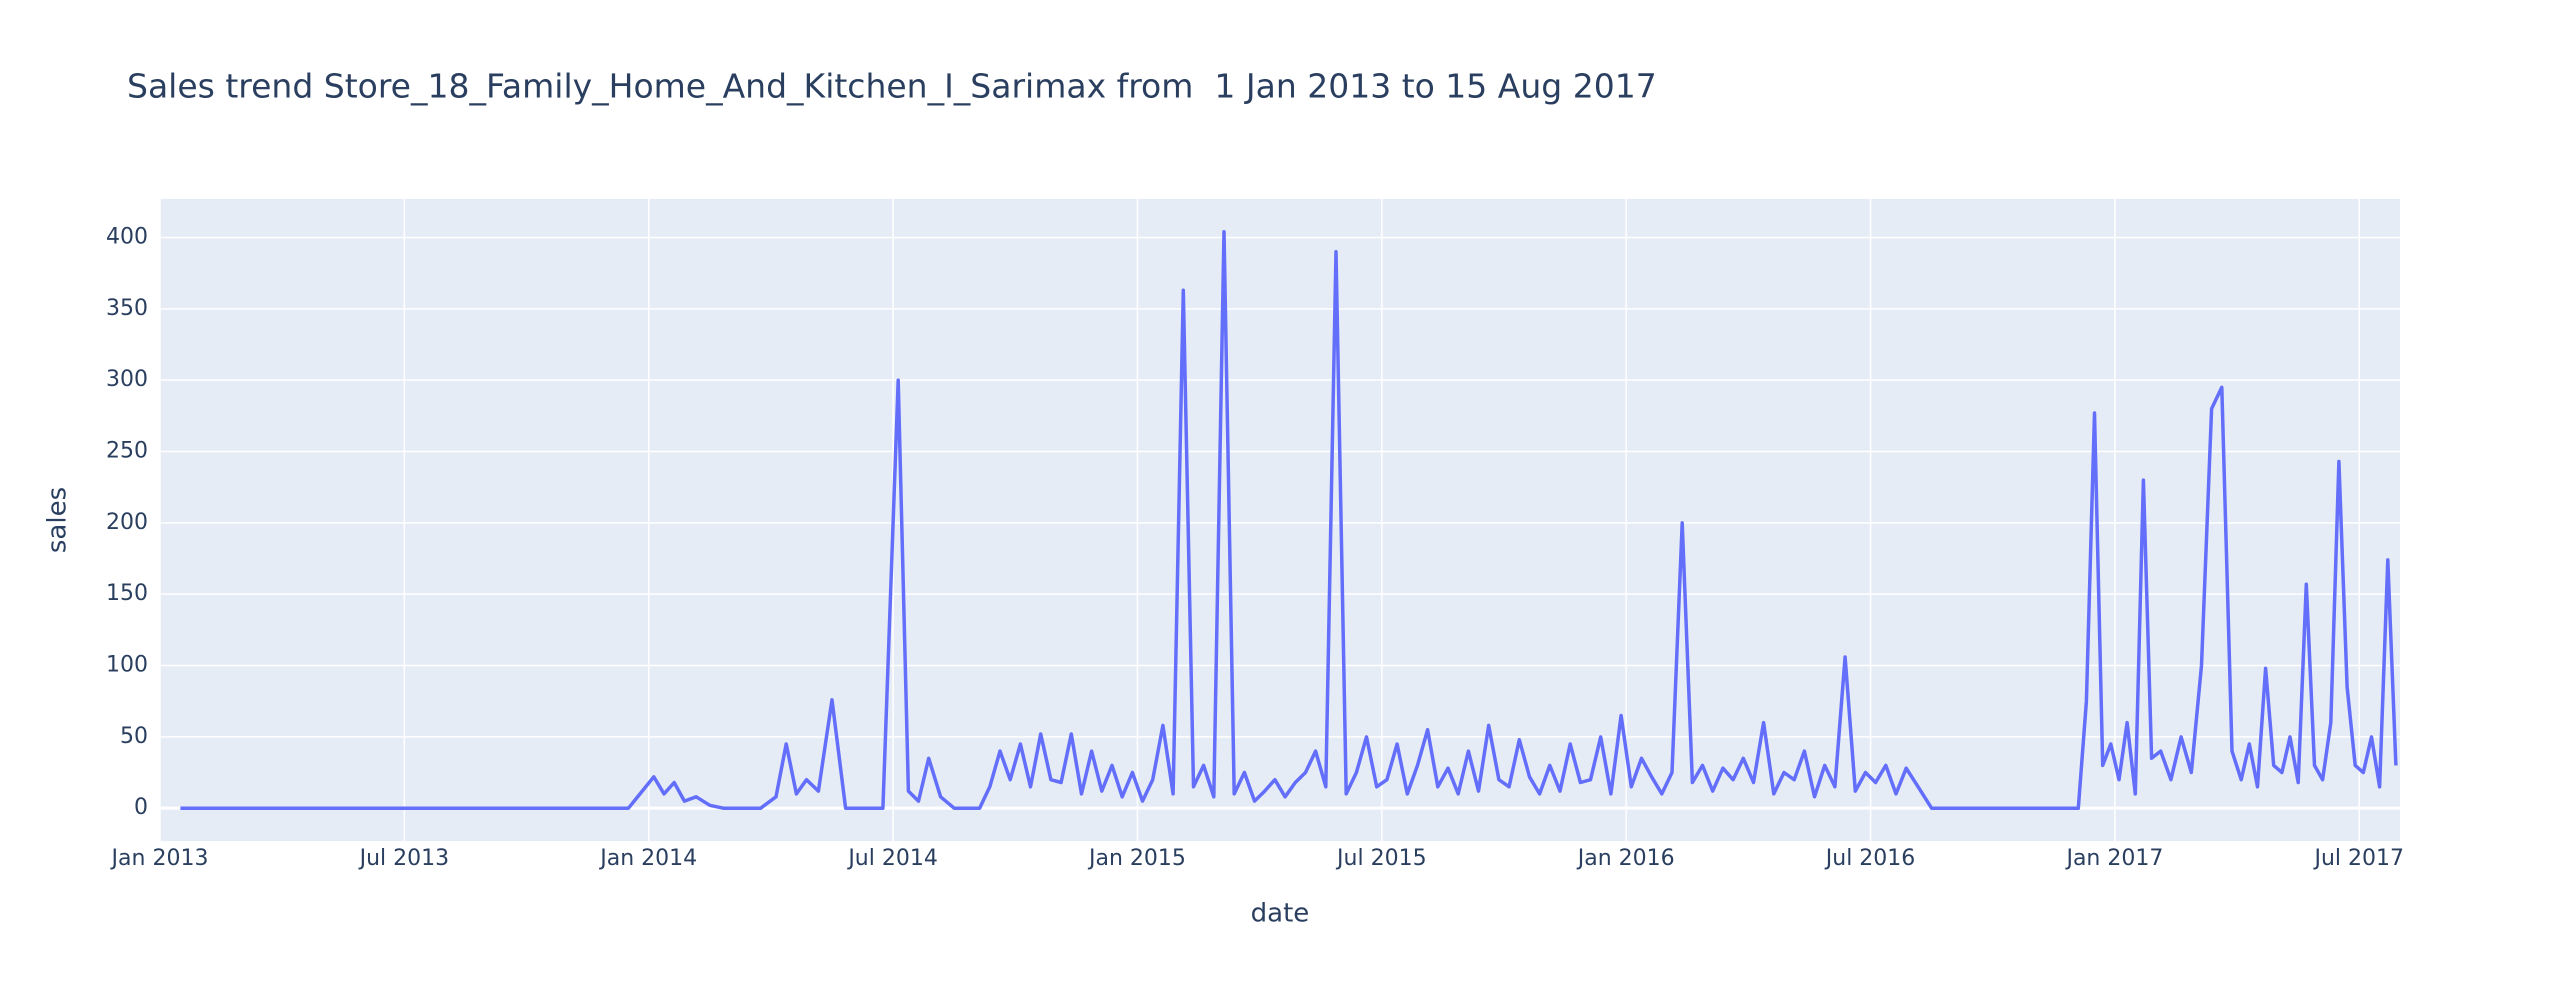  What do you see at coordinates (58, 520) in the screenshot?
I see `y-axis-title: sales` at bounding box center [58, 520].